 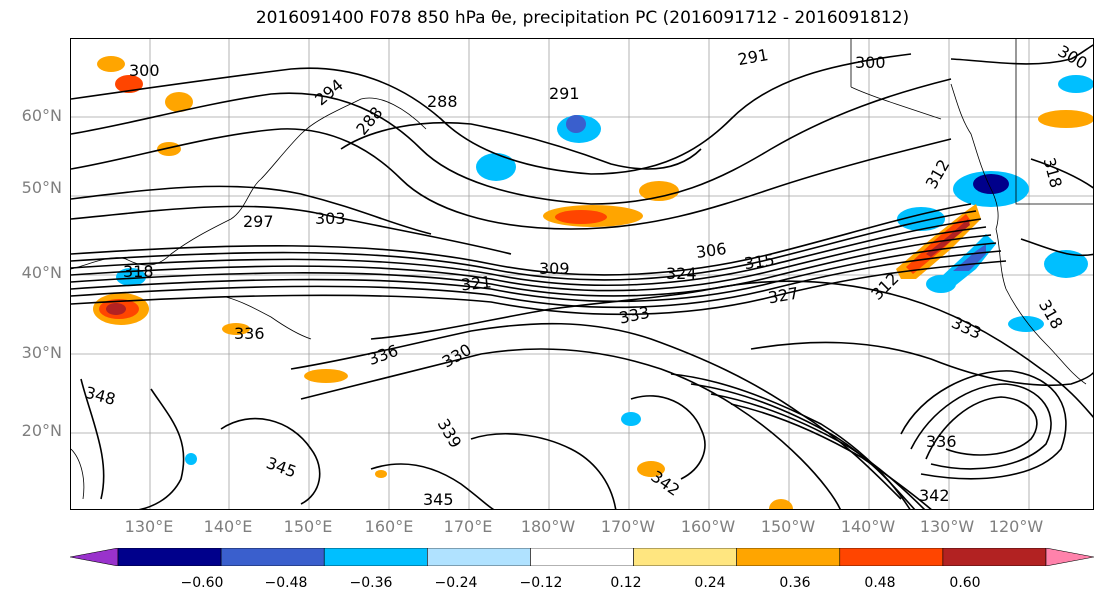 I want to click on lat-label: 60°N, so click(x=41, y=115).